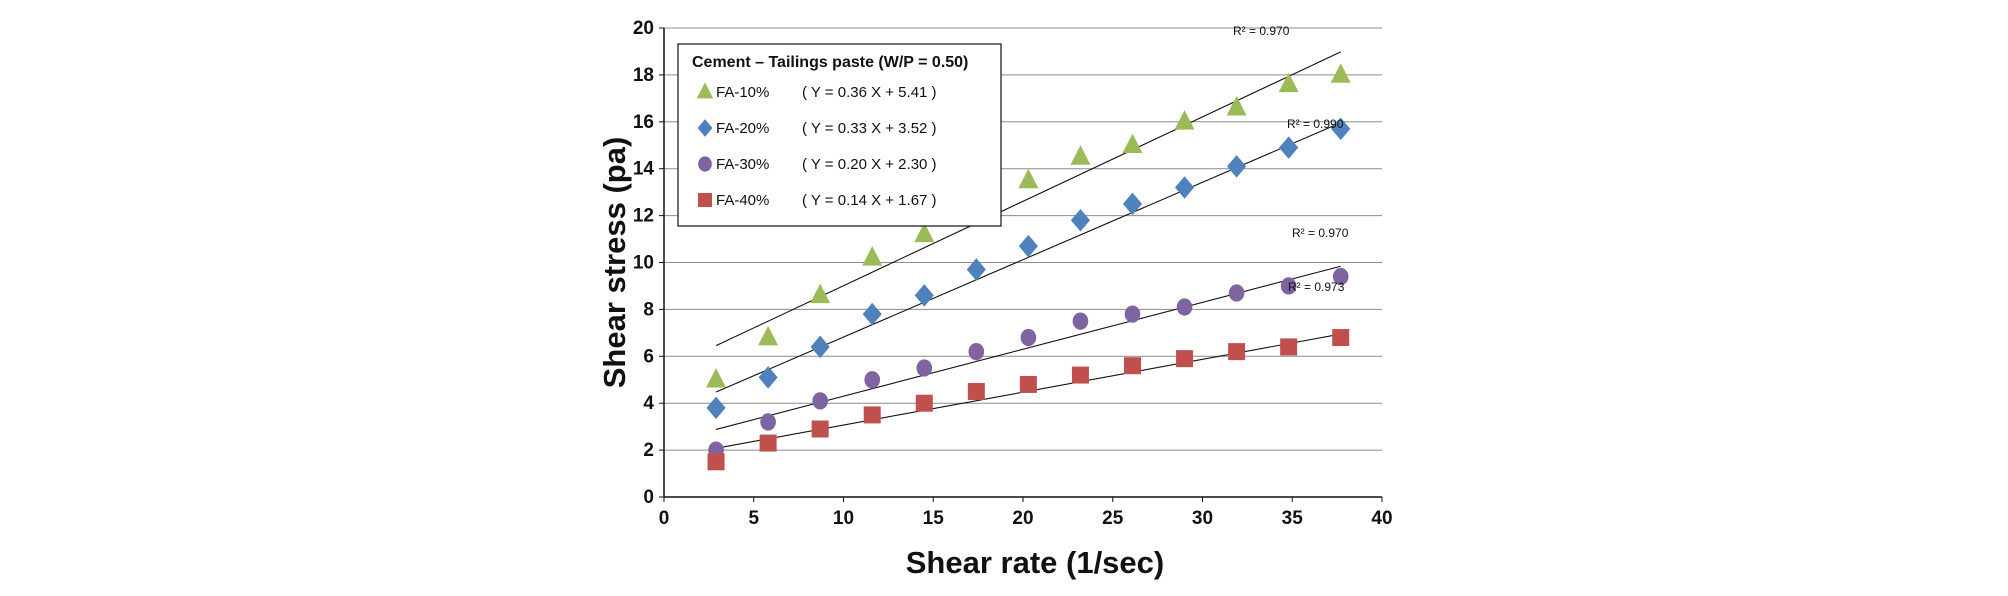  What do you see at coordinates (705, 164) in the screenshot?
I see `legend-marker-FA-30%` at bounding box center [705, 164].